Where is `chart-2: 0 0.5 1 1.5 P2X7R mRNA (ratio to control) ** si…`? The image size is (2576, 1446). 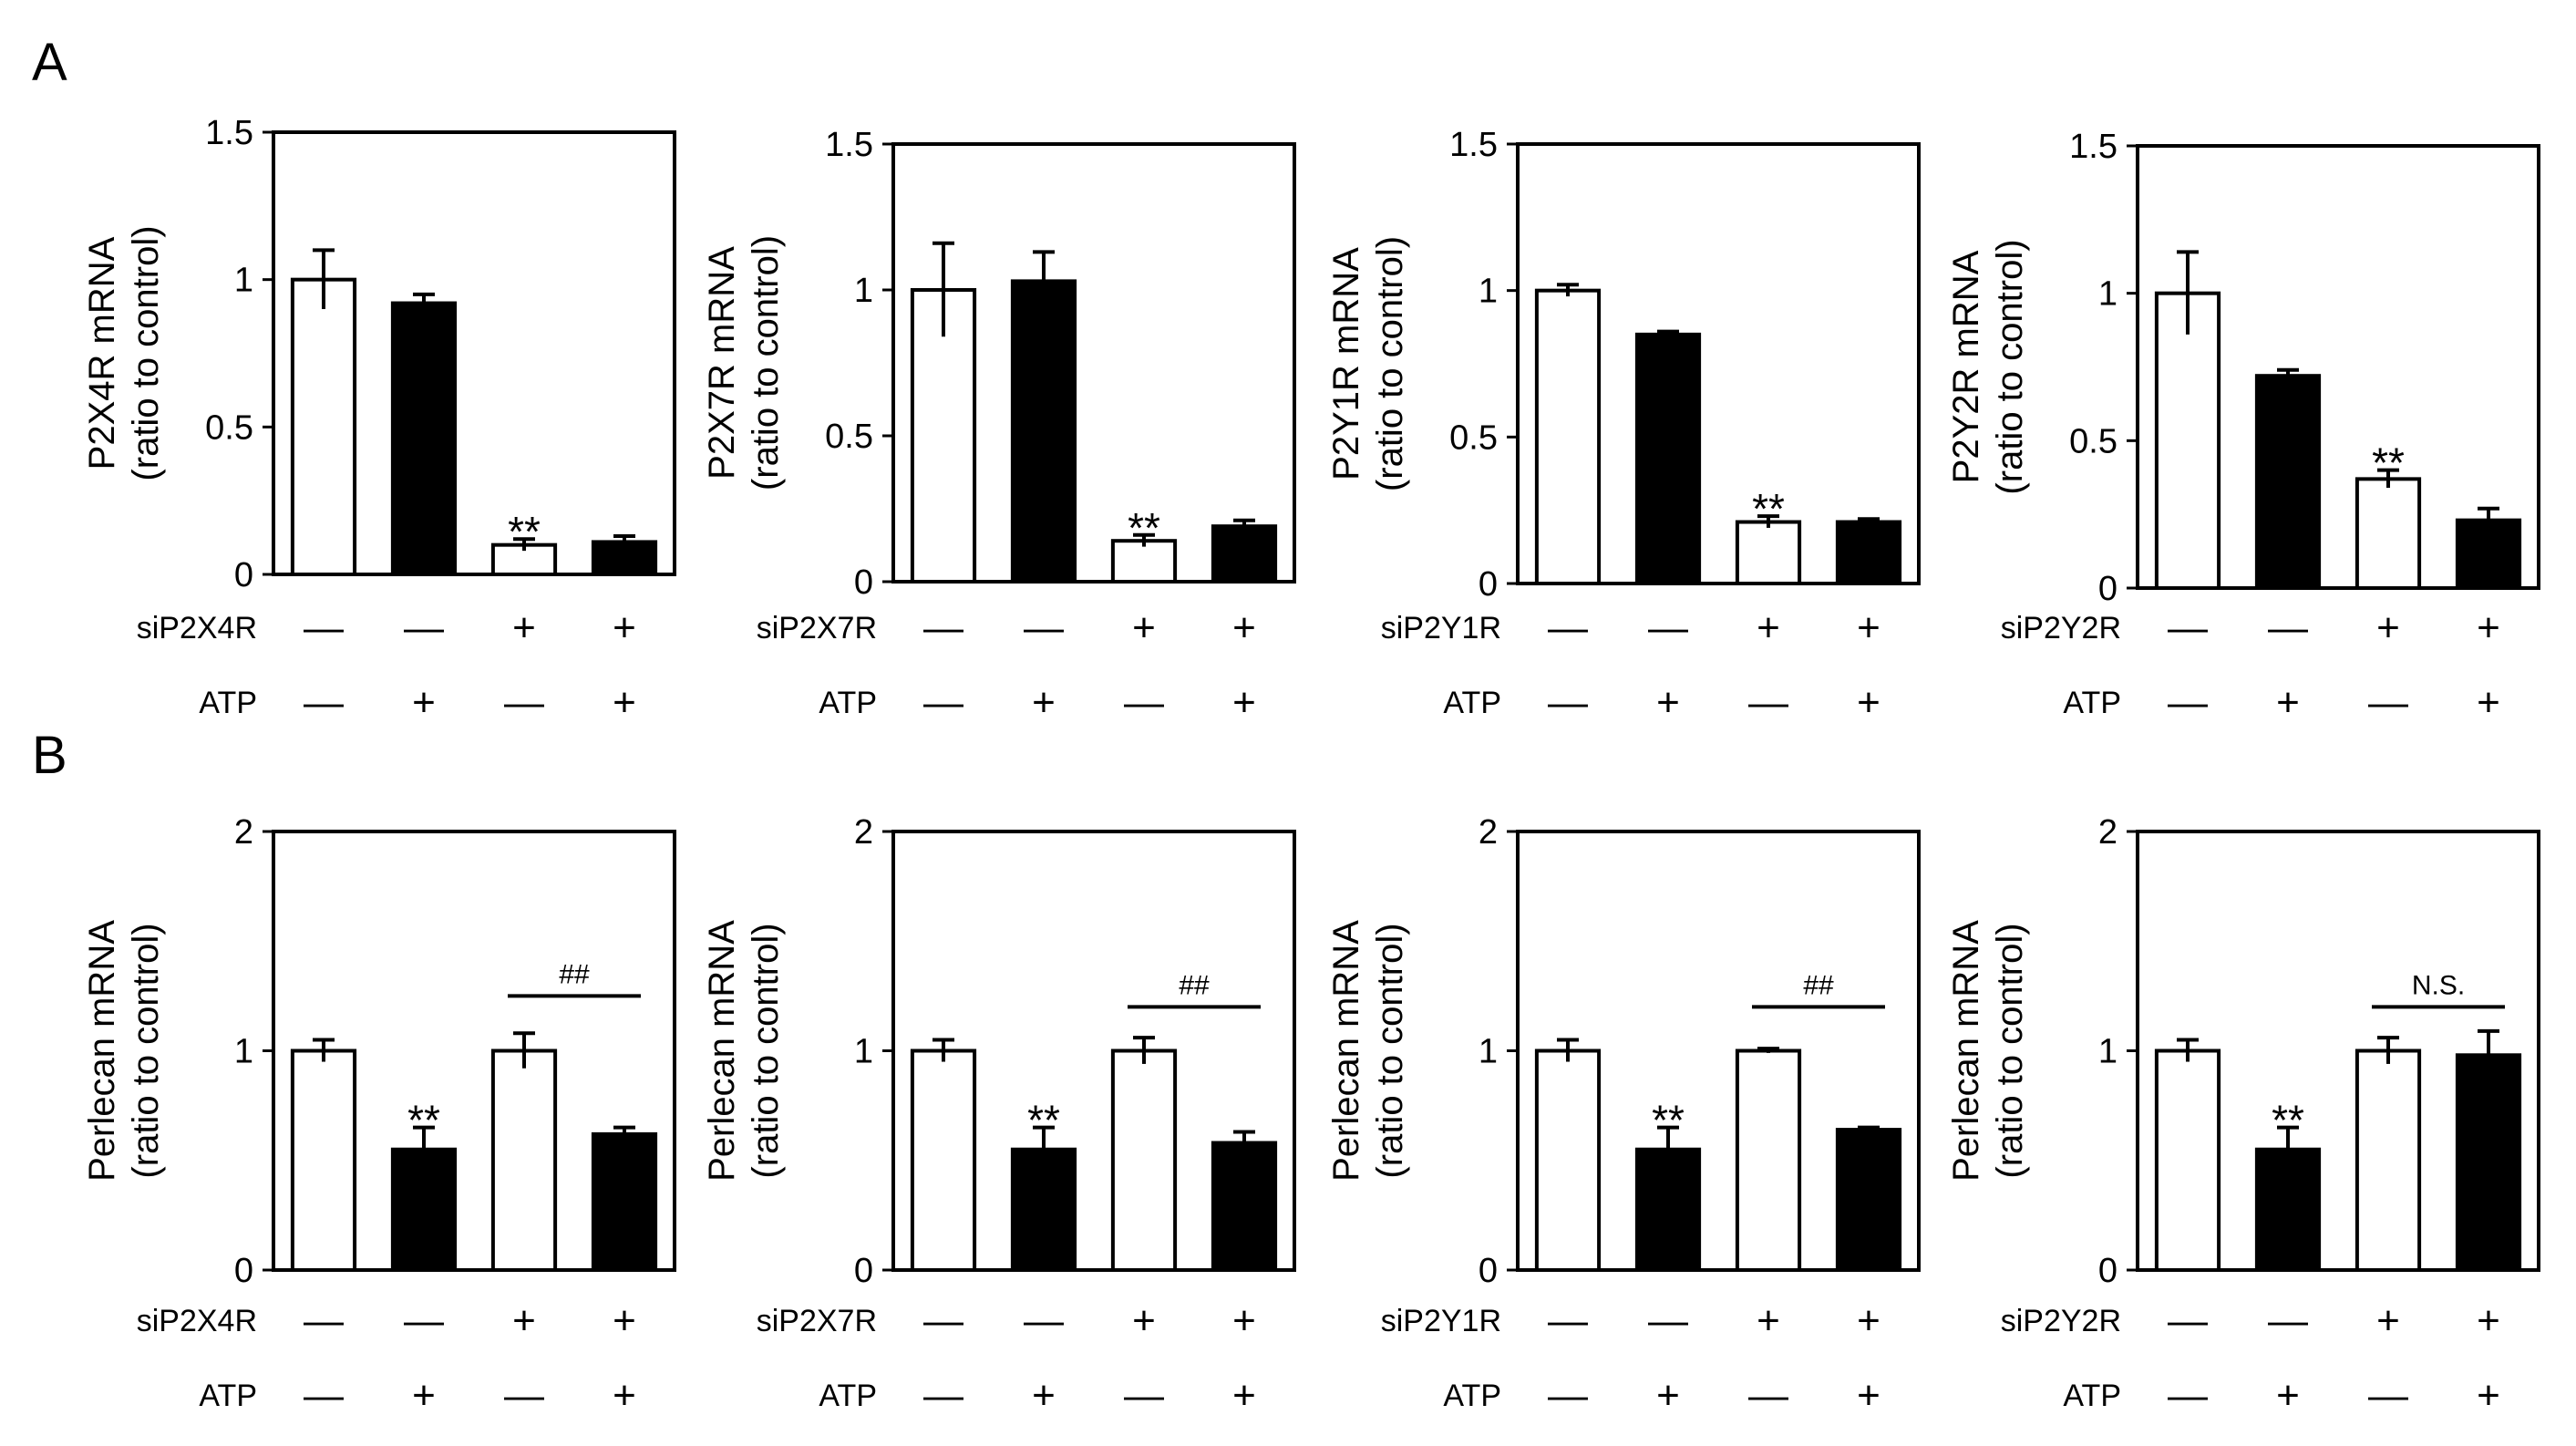 chart-2: 0 0.5 1 1.5 P2X7R mRNA (ratio to control) ** si… is located at coordinates (999, 425).